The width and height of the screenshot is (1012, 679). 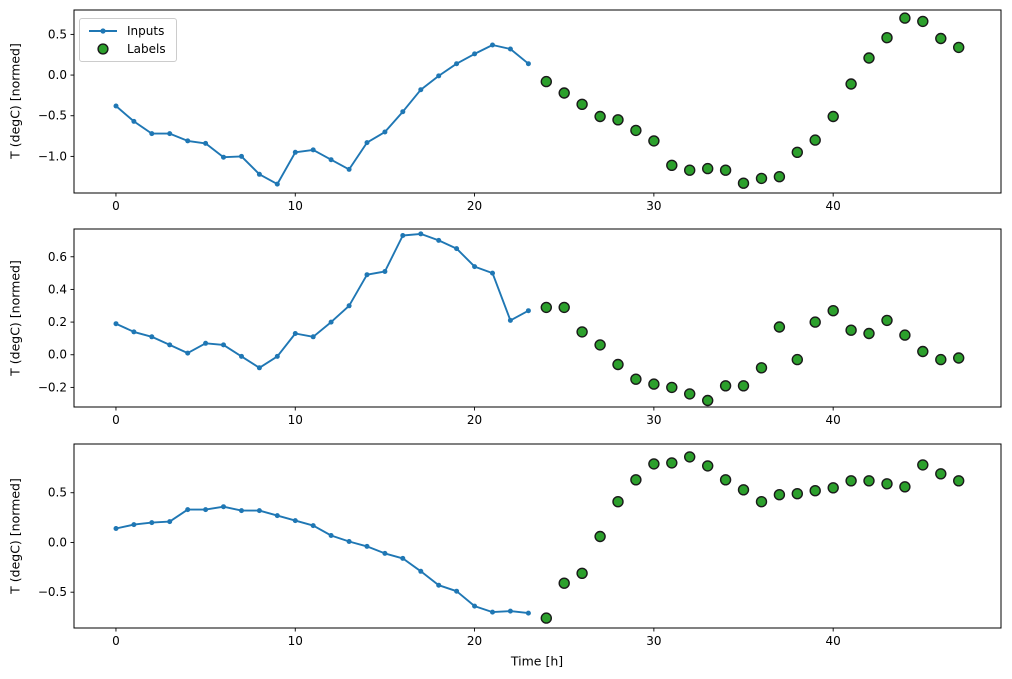 What do you see at coordinates (103, 31) in the screenshot?
I see `inputs-line-dot-icon` at bounding box center [103, 31].